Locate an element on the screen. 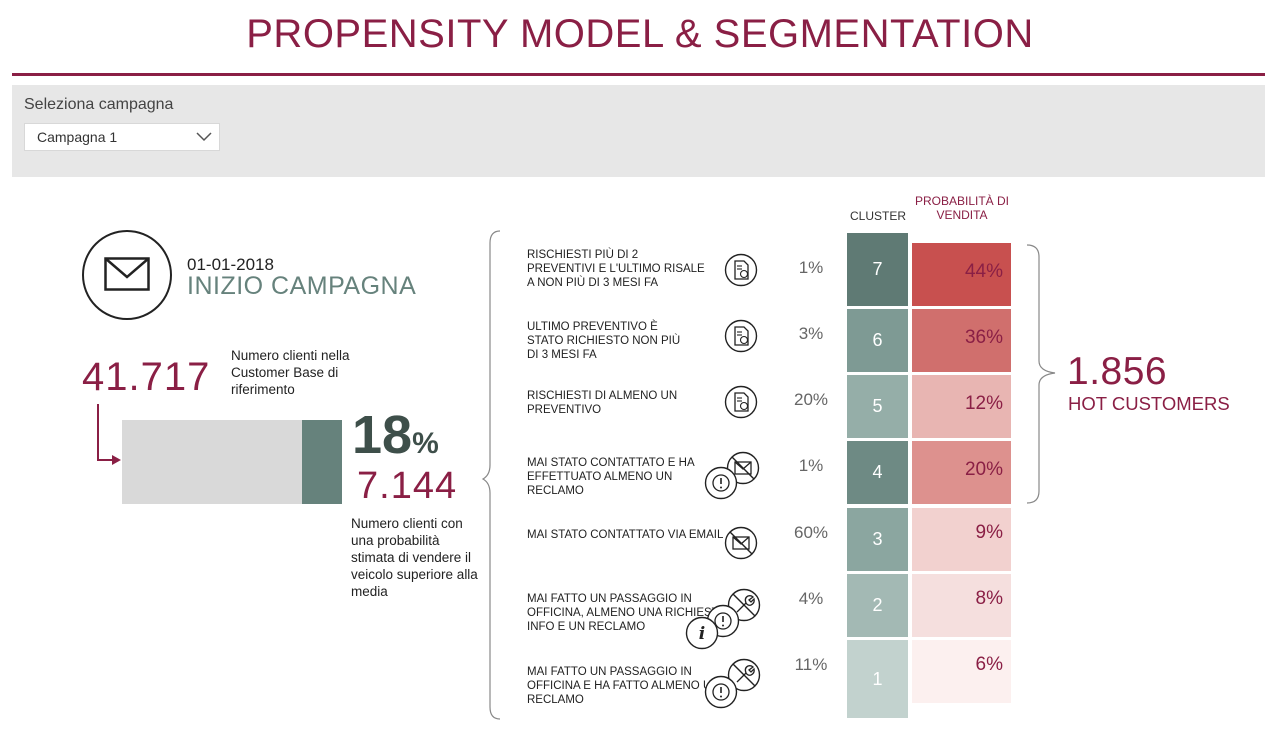  campaign-dropdown-value: Campagna 1 is located at coordinates (77, 137).